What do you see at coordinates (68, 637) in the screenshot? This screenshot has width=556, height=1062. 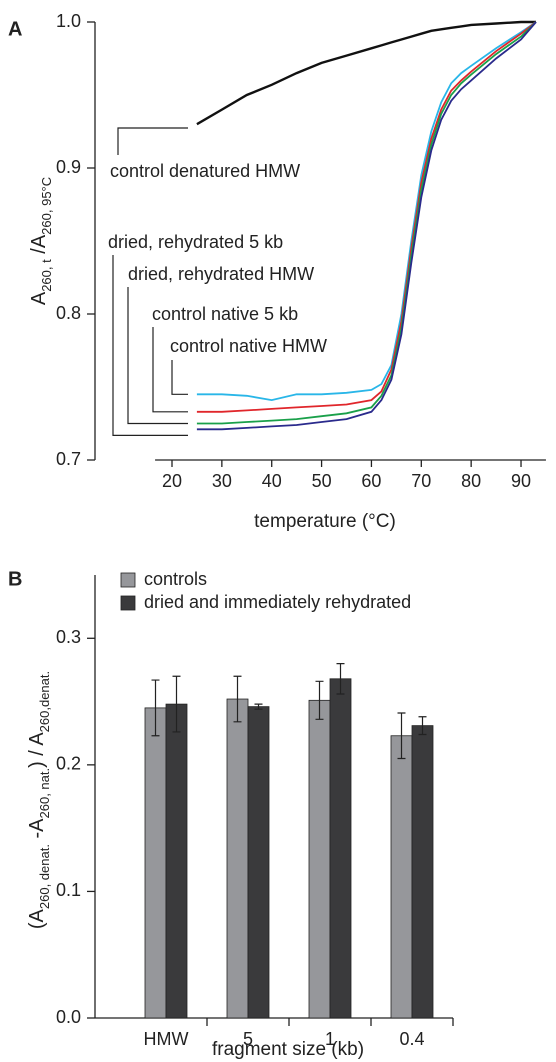 I see `y-tick-label: 0.3` at bounding box center [68, 637].